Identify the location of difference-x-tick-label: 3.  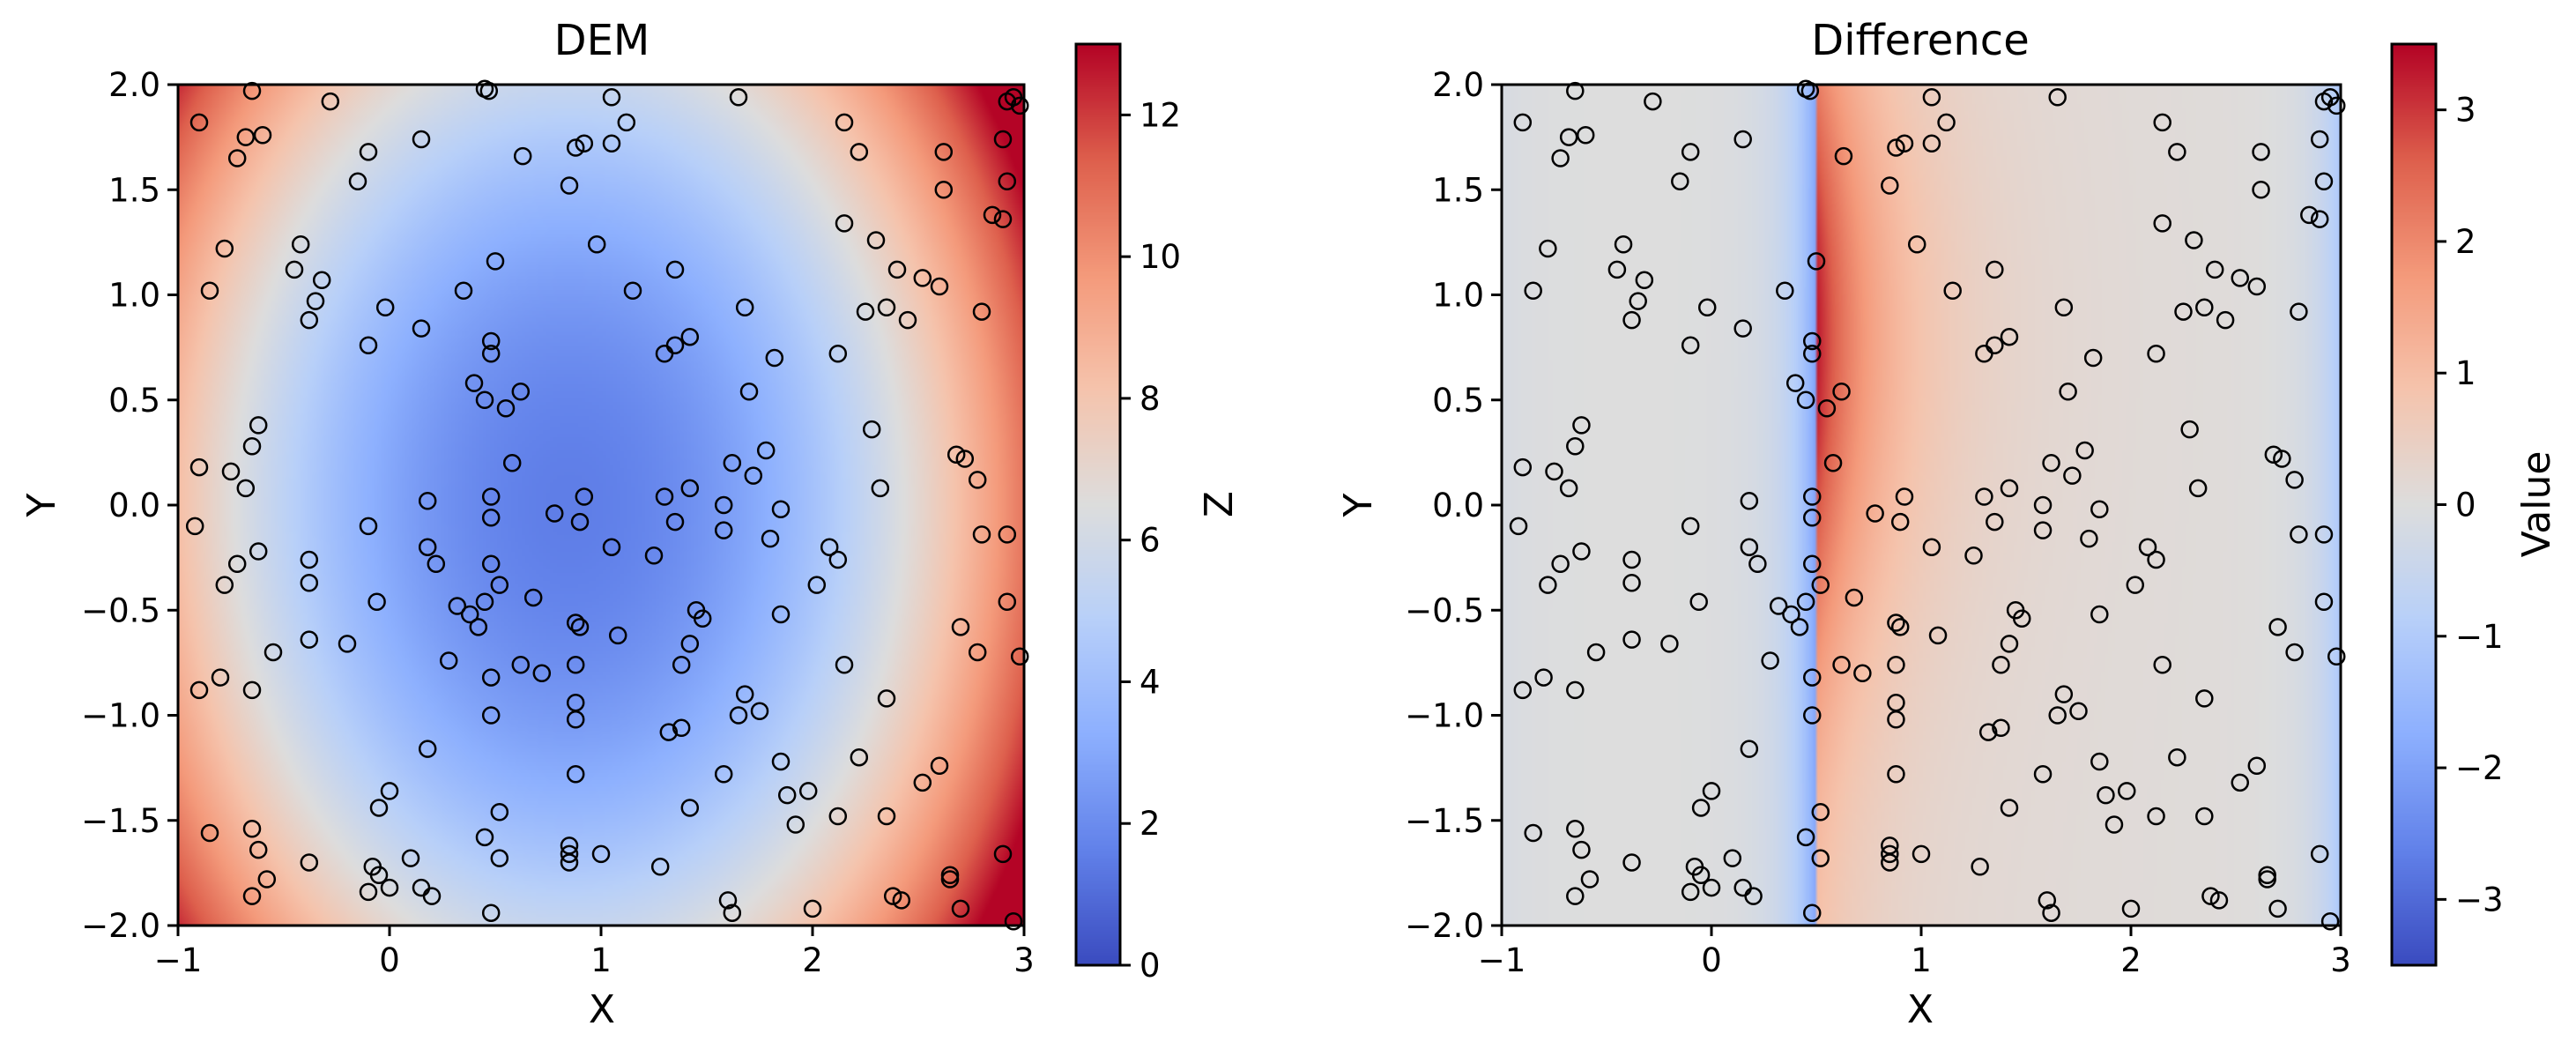
(2340, 960).